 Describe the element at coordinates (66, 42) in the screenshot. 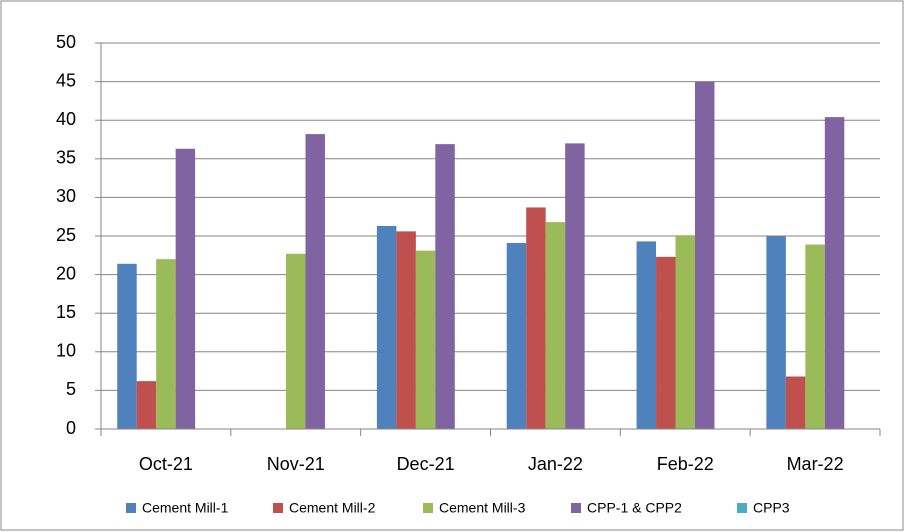

I see `y-tick-label: 50` at that location.